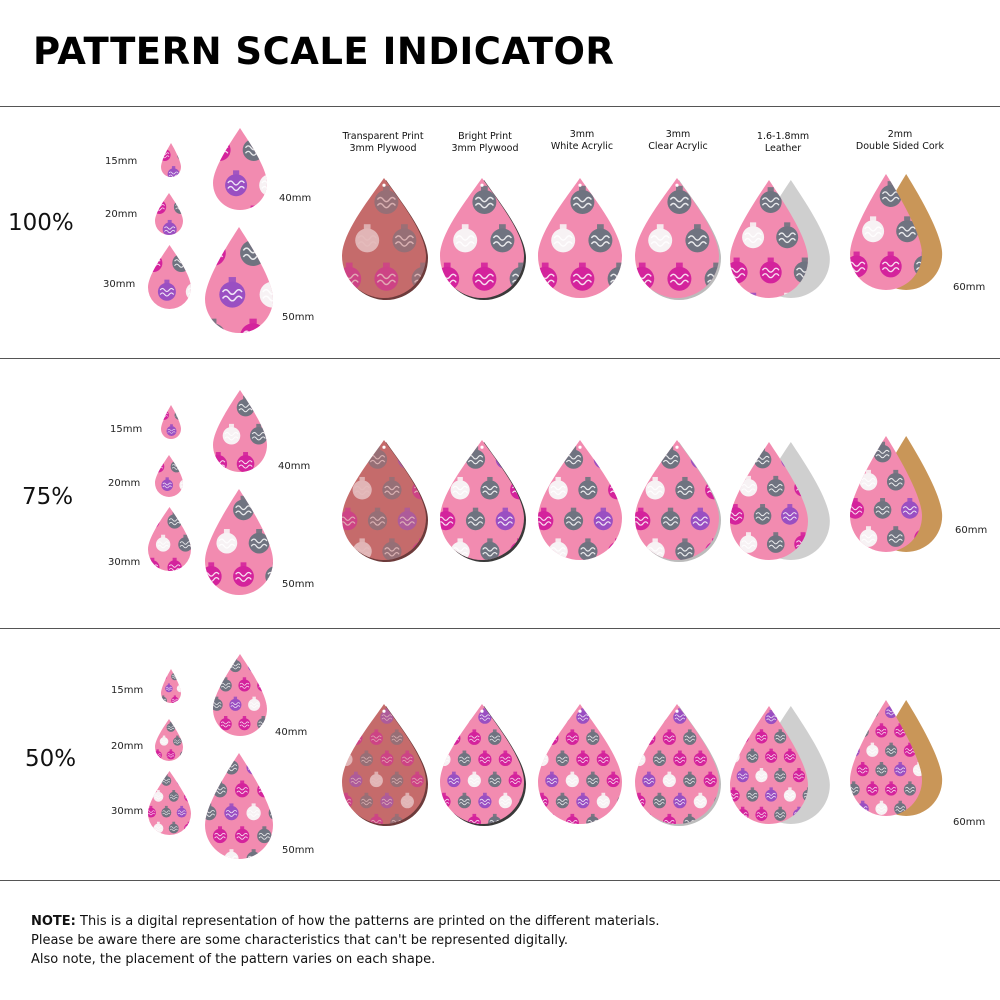  What do you see at coordinates (582, 146) in the screenshot?
I see `material-header-line: White Acrylic` at bounding box center [582, 146].